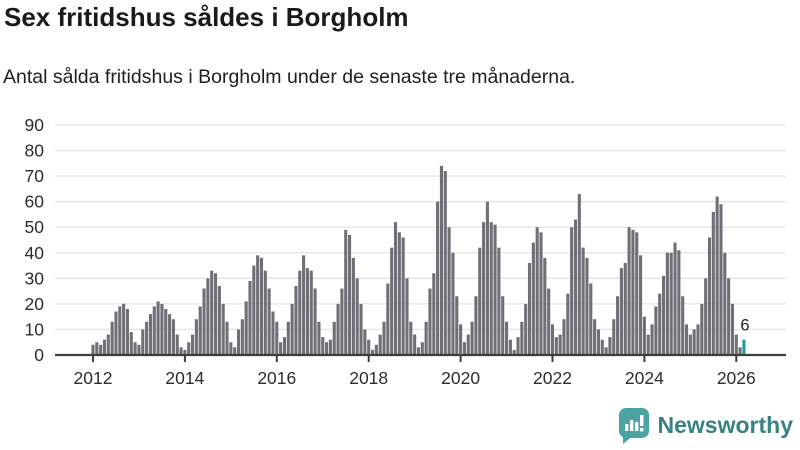 Image resolution: width=800 pixels, height=450 pixels. Describe the element at coordinates (93, 378) in the screenshot. I see `x-tick-label: 2012` at that location.